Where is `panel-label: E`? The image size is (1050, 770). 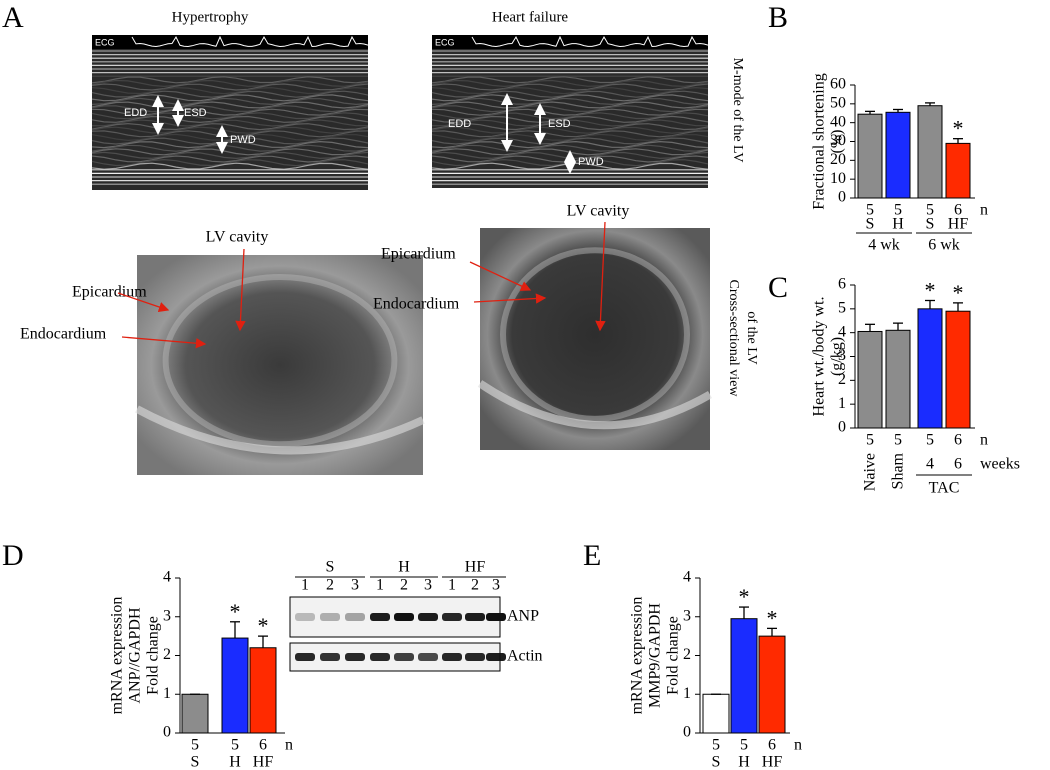
panel-label: E is located at coordinates (592, 555).